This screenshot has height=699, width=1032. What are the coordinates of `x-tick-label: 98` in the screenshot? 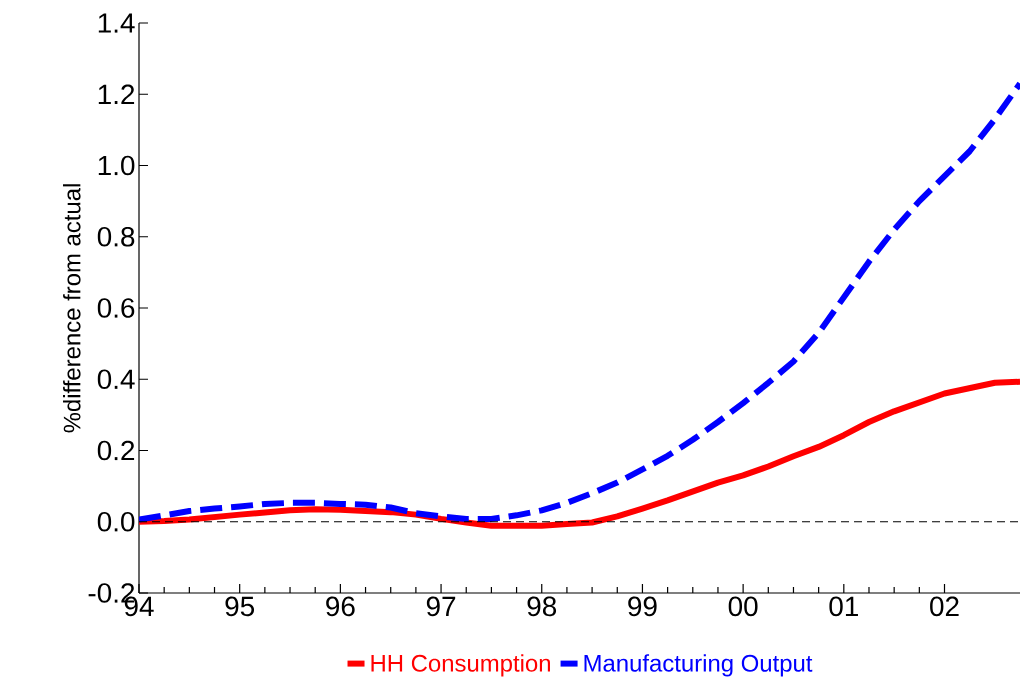 It's located at (542, 606).